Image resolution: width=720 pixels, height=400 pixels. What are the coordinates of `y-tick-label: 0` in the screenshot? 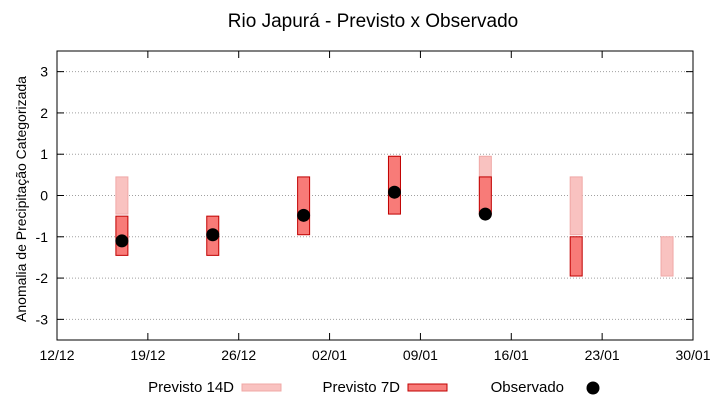 It's located at (44, 196).